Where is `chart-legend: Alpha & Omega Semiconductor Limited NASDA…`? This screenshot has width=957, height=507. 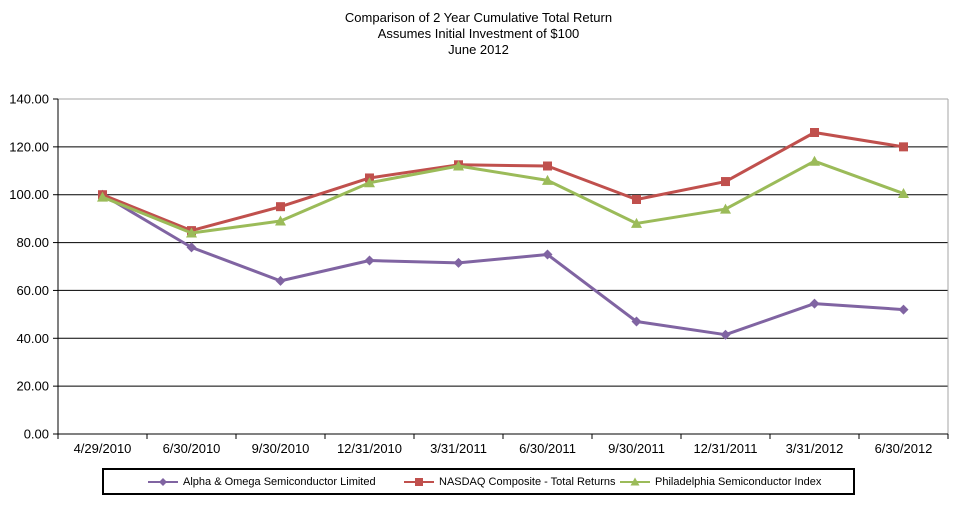 chart-legend: Alpha & Omega Semiconductor Limited NASDA… is located at coordinates (478, 481).